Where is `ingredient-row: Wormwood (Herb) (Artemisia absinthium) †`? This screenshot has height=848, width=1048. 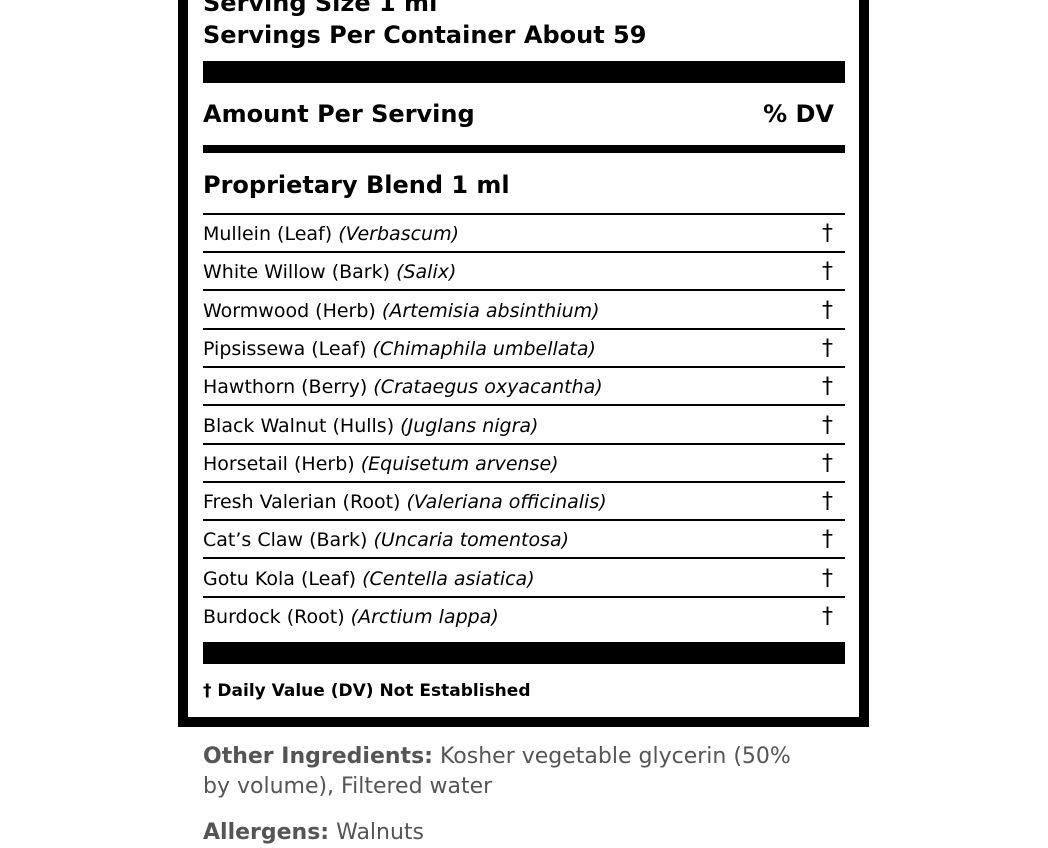 ingredient-row: Wormwood (Herb) (Artemisia absinthium) † is located at coordinates (524, 311).